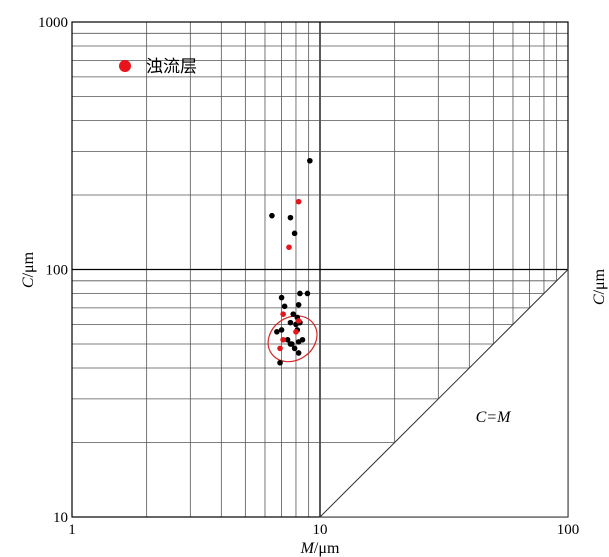 This screenshot has width=609, height=557. What do you see at coordinates (320, 530) in the screenshot?
I see `x-tick-label: 10` at bounding box center [320, 530].